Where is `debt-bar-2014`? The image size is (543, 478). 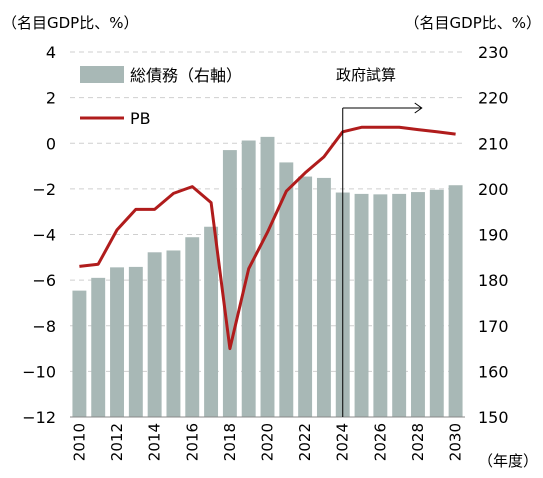
debt-bar-2014 is located at coordinates (154, 334).